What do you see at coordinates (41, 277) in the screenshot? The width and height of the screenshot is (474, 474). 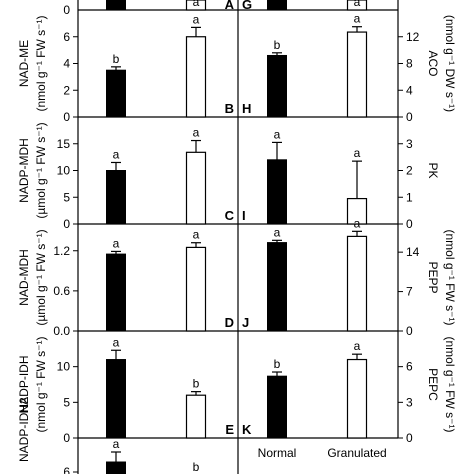 I see `yunit-D: (µmol g⁻¹ FW s⁻¹)` at bounding box center [41, 277].